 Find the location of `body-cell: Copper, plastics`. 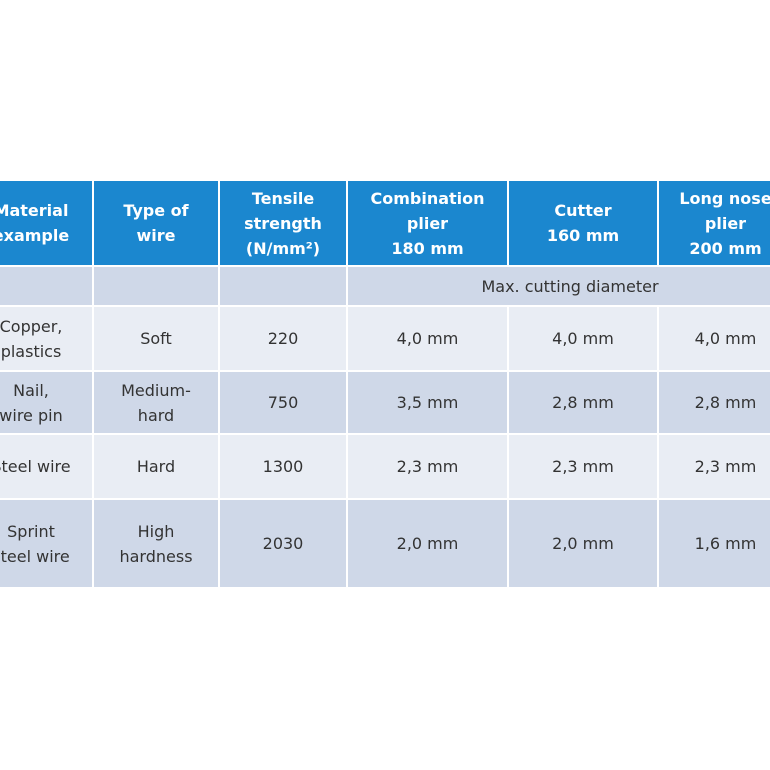

body-cell: Copper, plastics is located at coordinates (47, 338).